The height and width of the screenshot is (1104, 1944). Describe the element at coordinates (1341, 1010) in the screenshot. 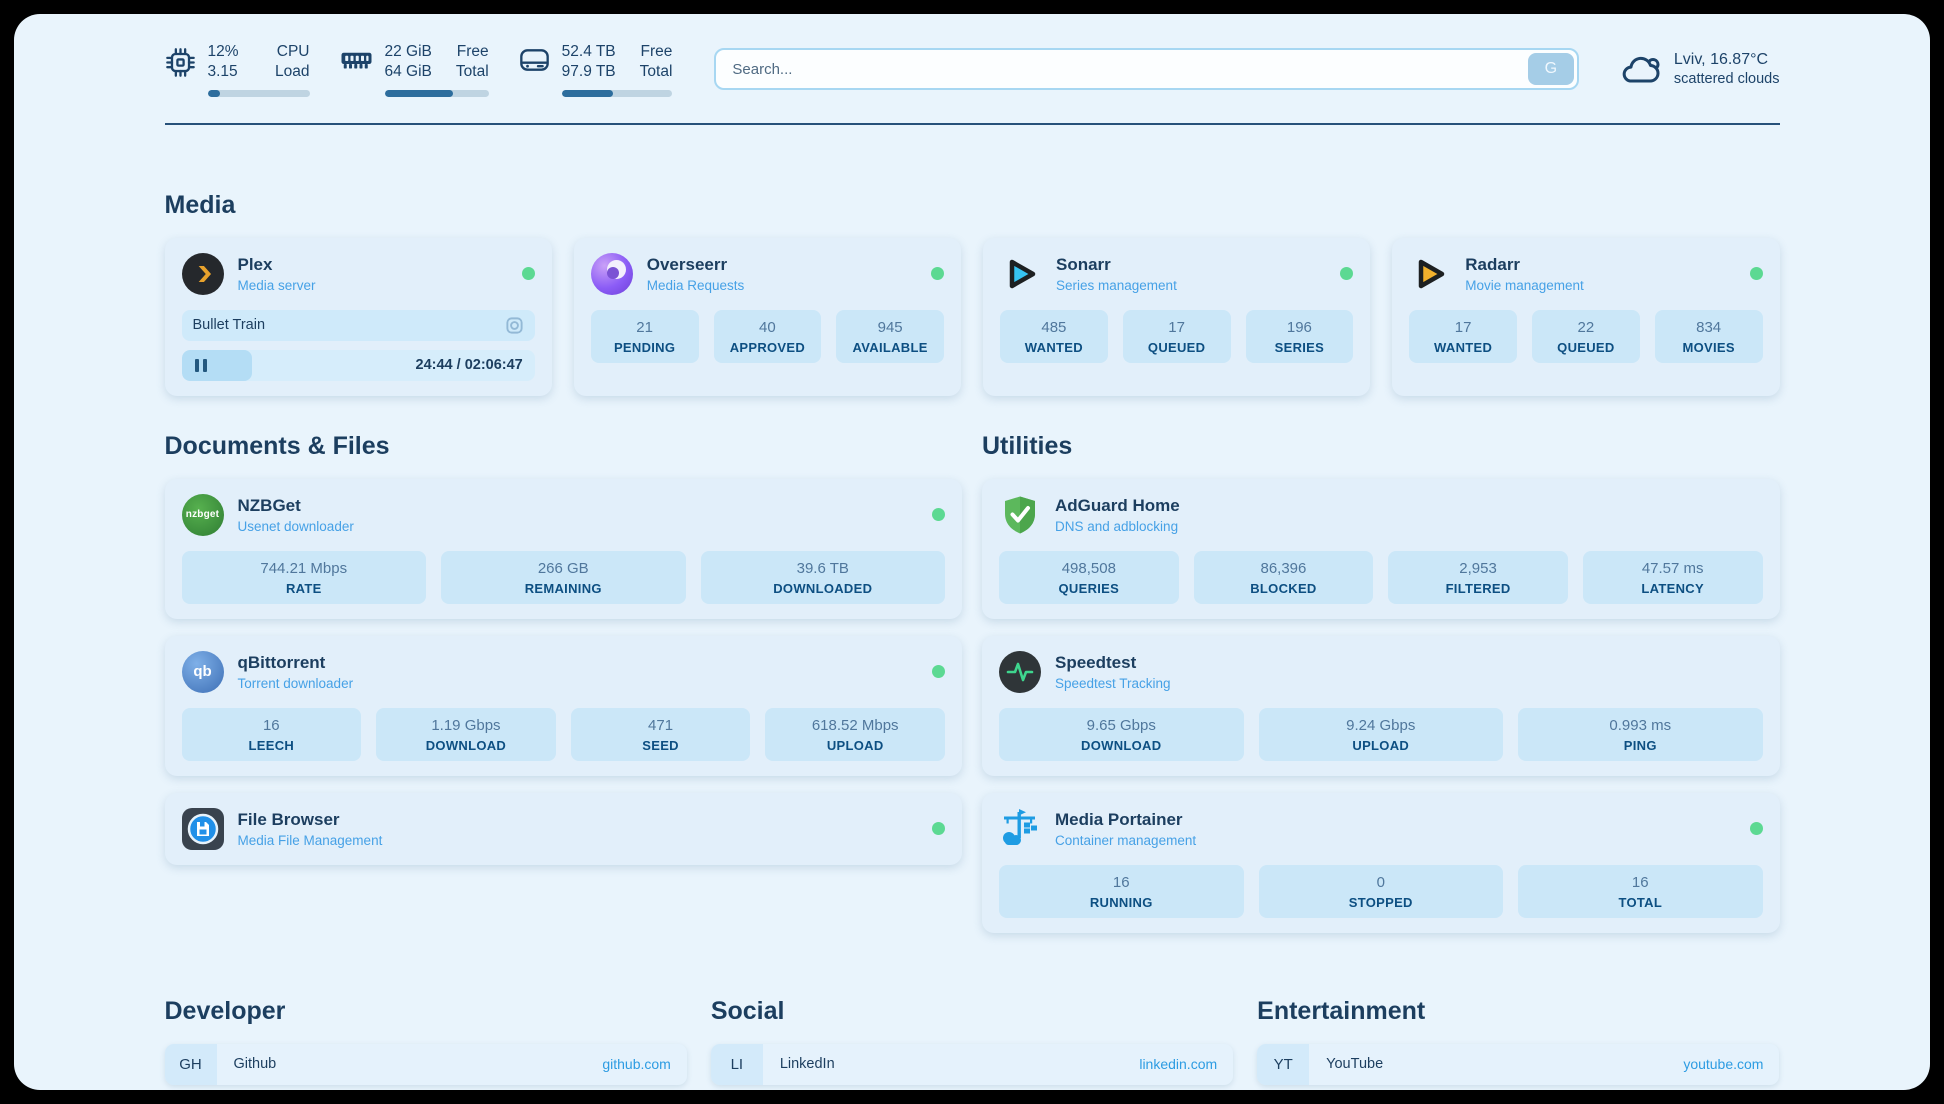

I see `entertainment-heading: Entertainment` at that location.